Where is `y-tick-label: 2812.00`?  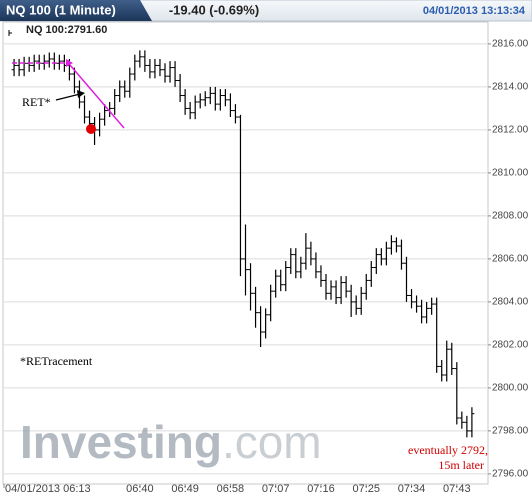
y-tick-label: 2812.00 is located at coordinates (510, 130).